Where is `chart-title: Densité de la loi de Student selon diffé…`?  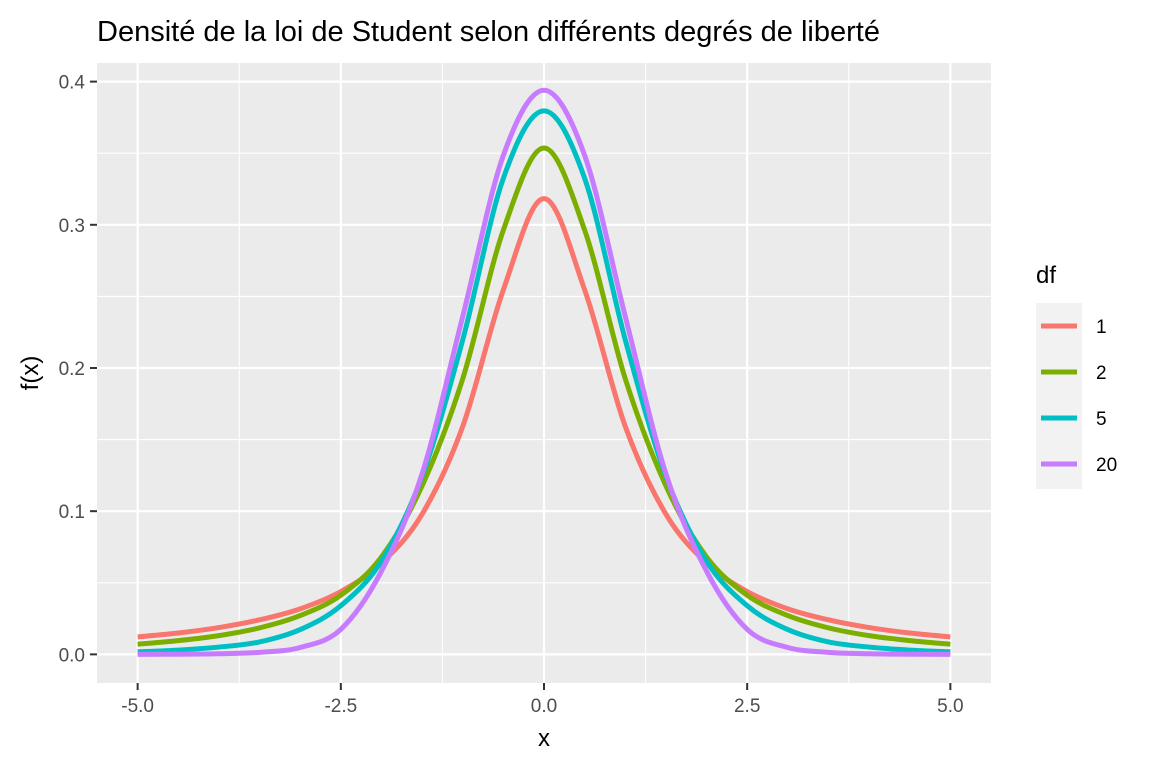
chart-title: Densité de la loi de Student selon diffé… is located at coordinates (488, 32).